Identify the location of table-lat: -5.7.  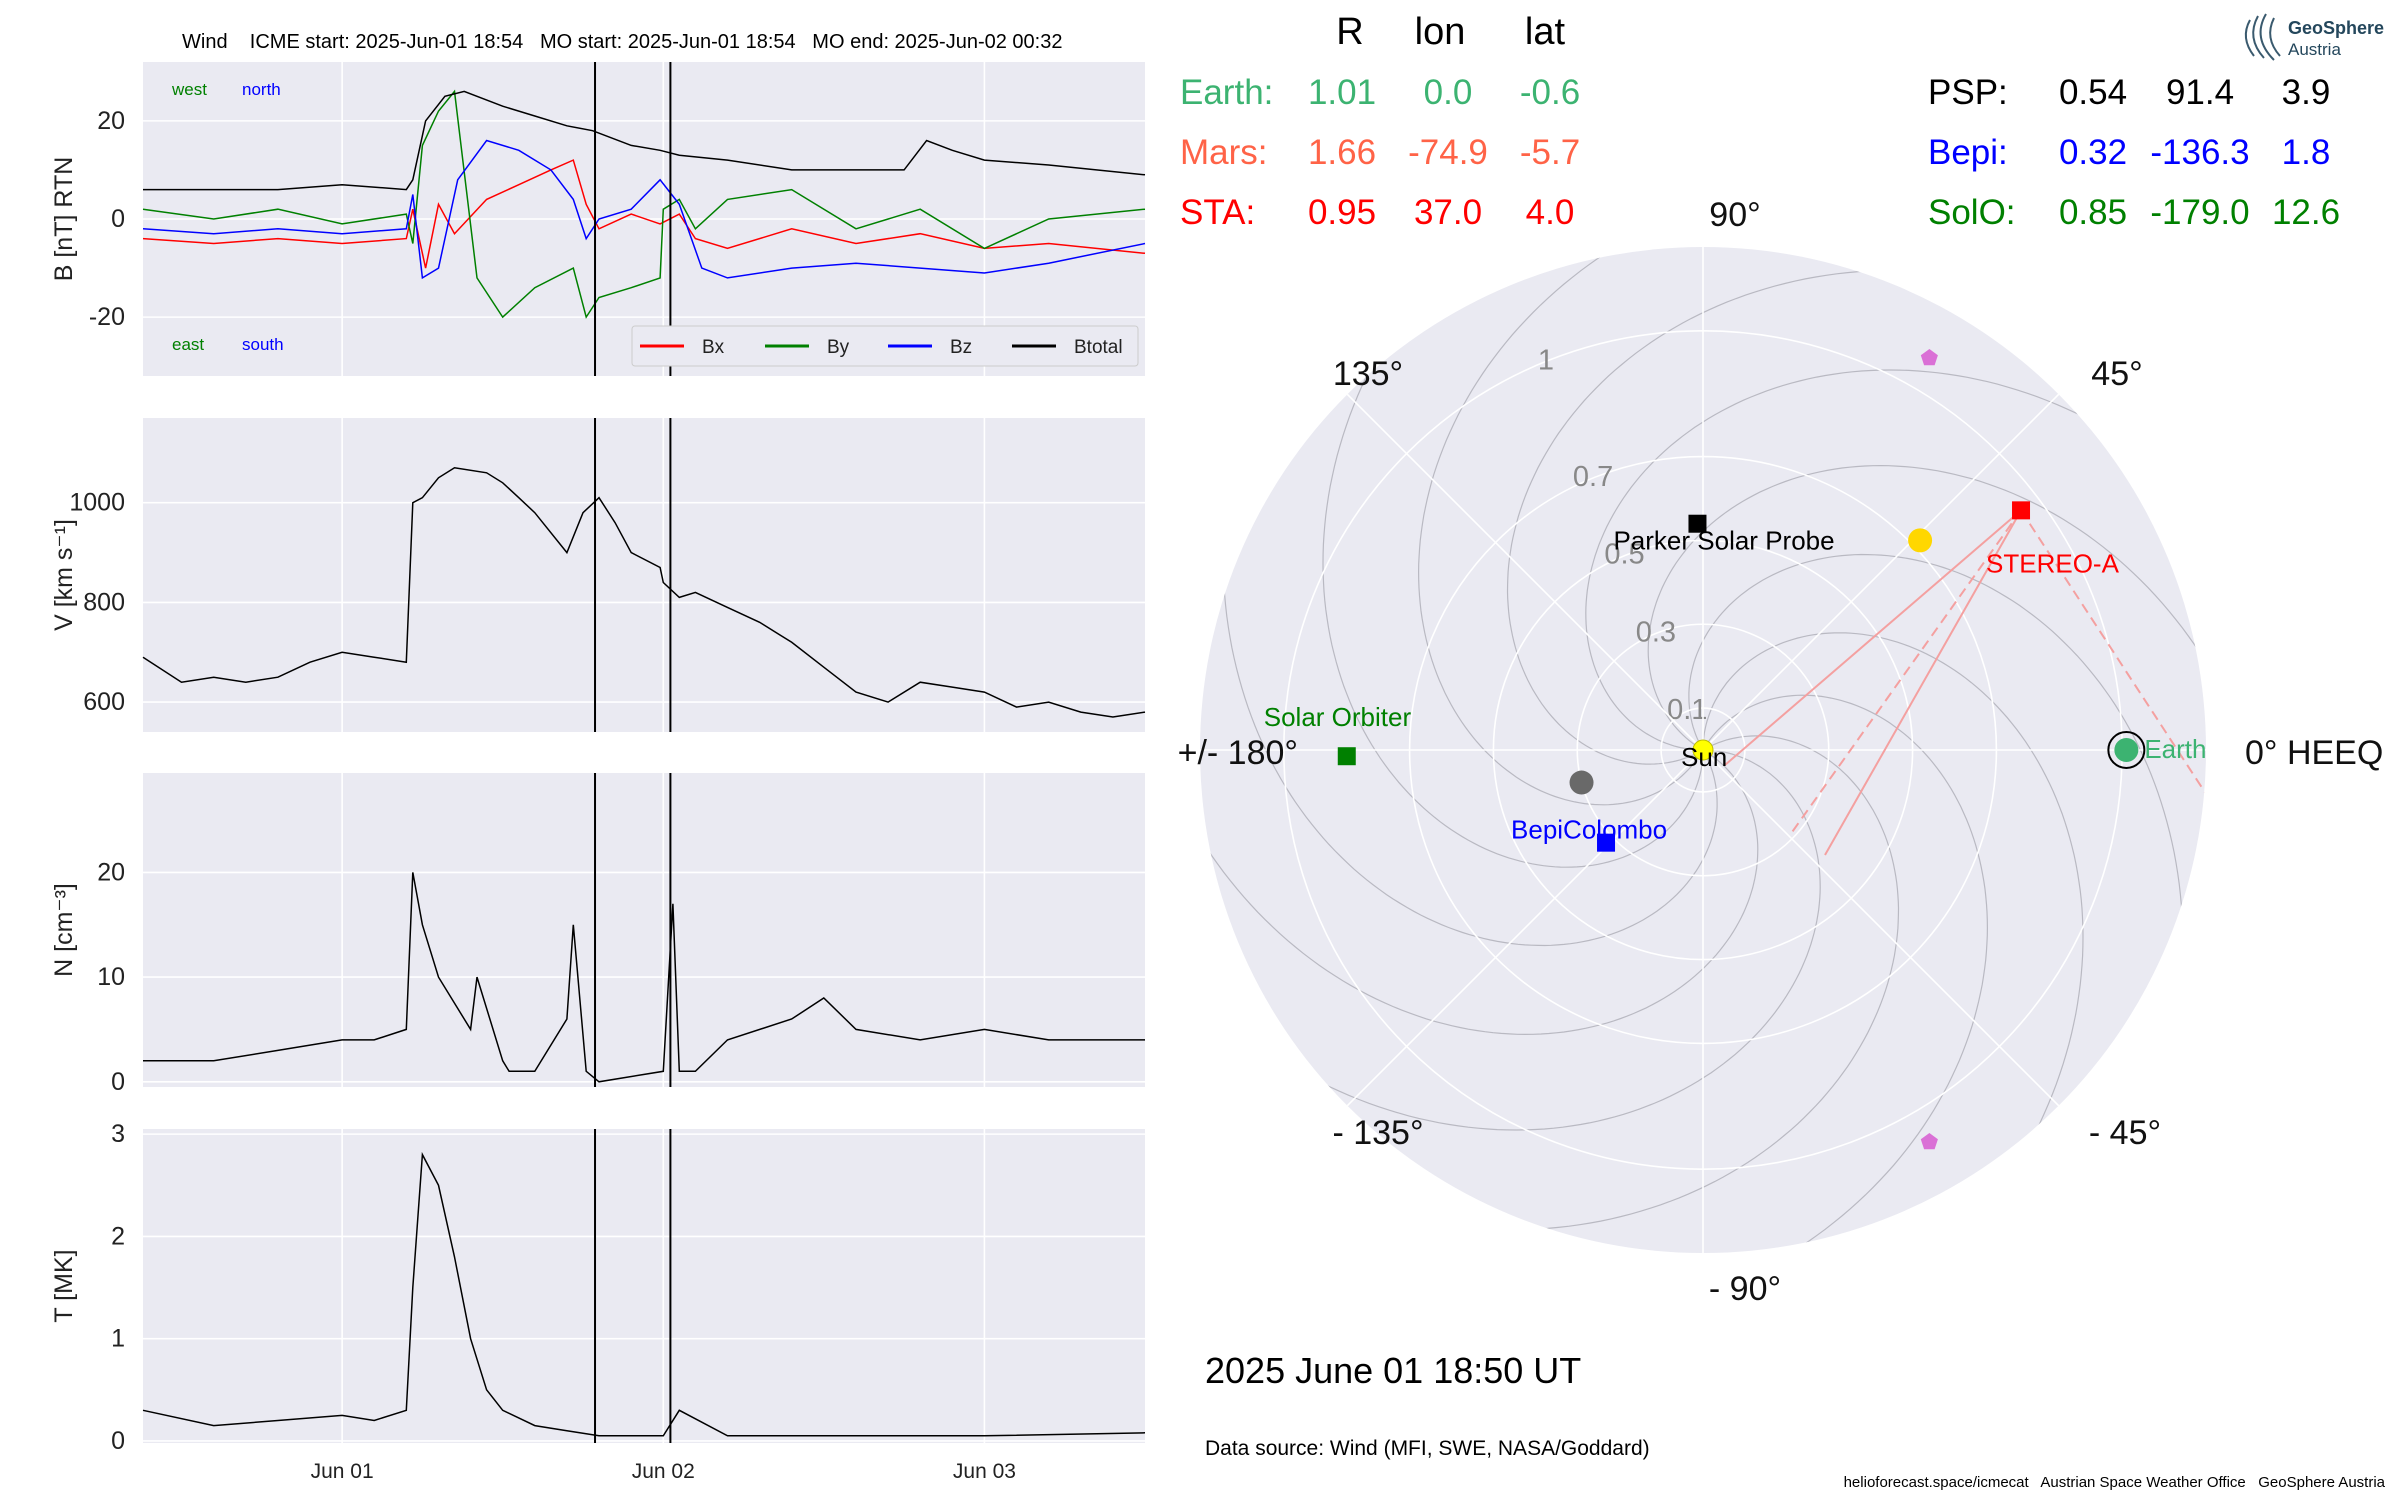
(1550, 152).